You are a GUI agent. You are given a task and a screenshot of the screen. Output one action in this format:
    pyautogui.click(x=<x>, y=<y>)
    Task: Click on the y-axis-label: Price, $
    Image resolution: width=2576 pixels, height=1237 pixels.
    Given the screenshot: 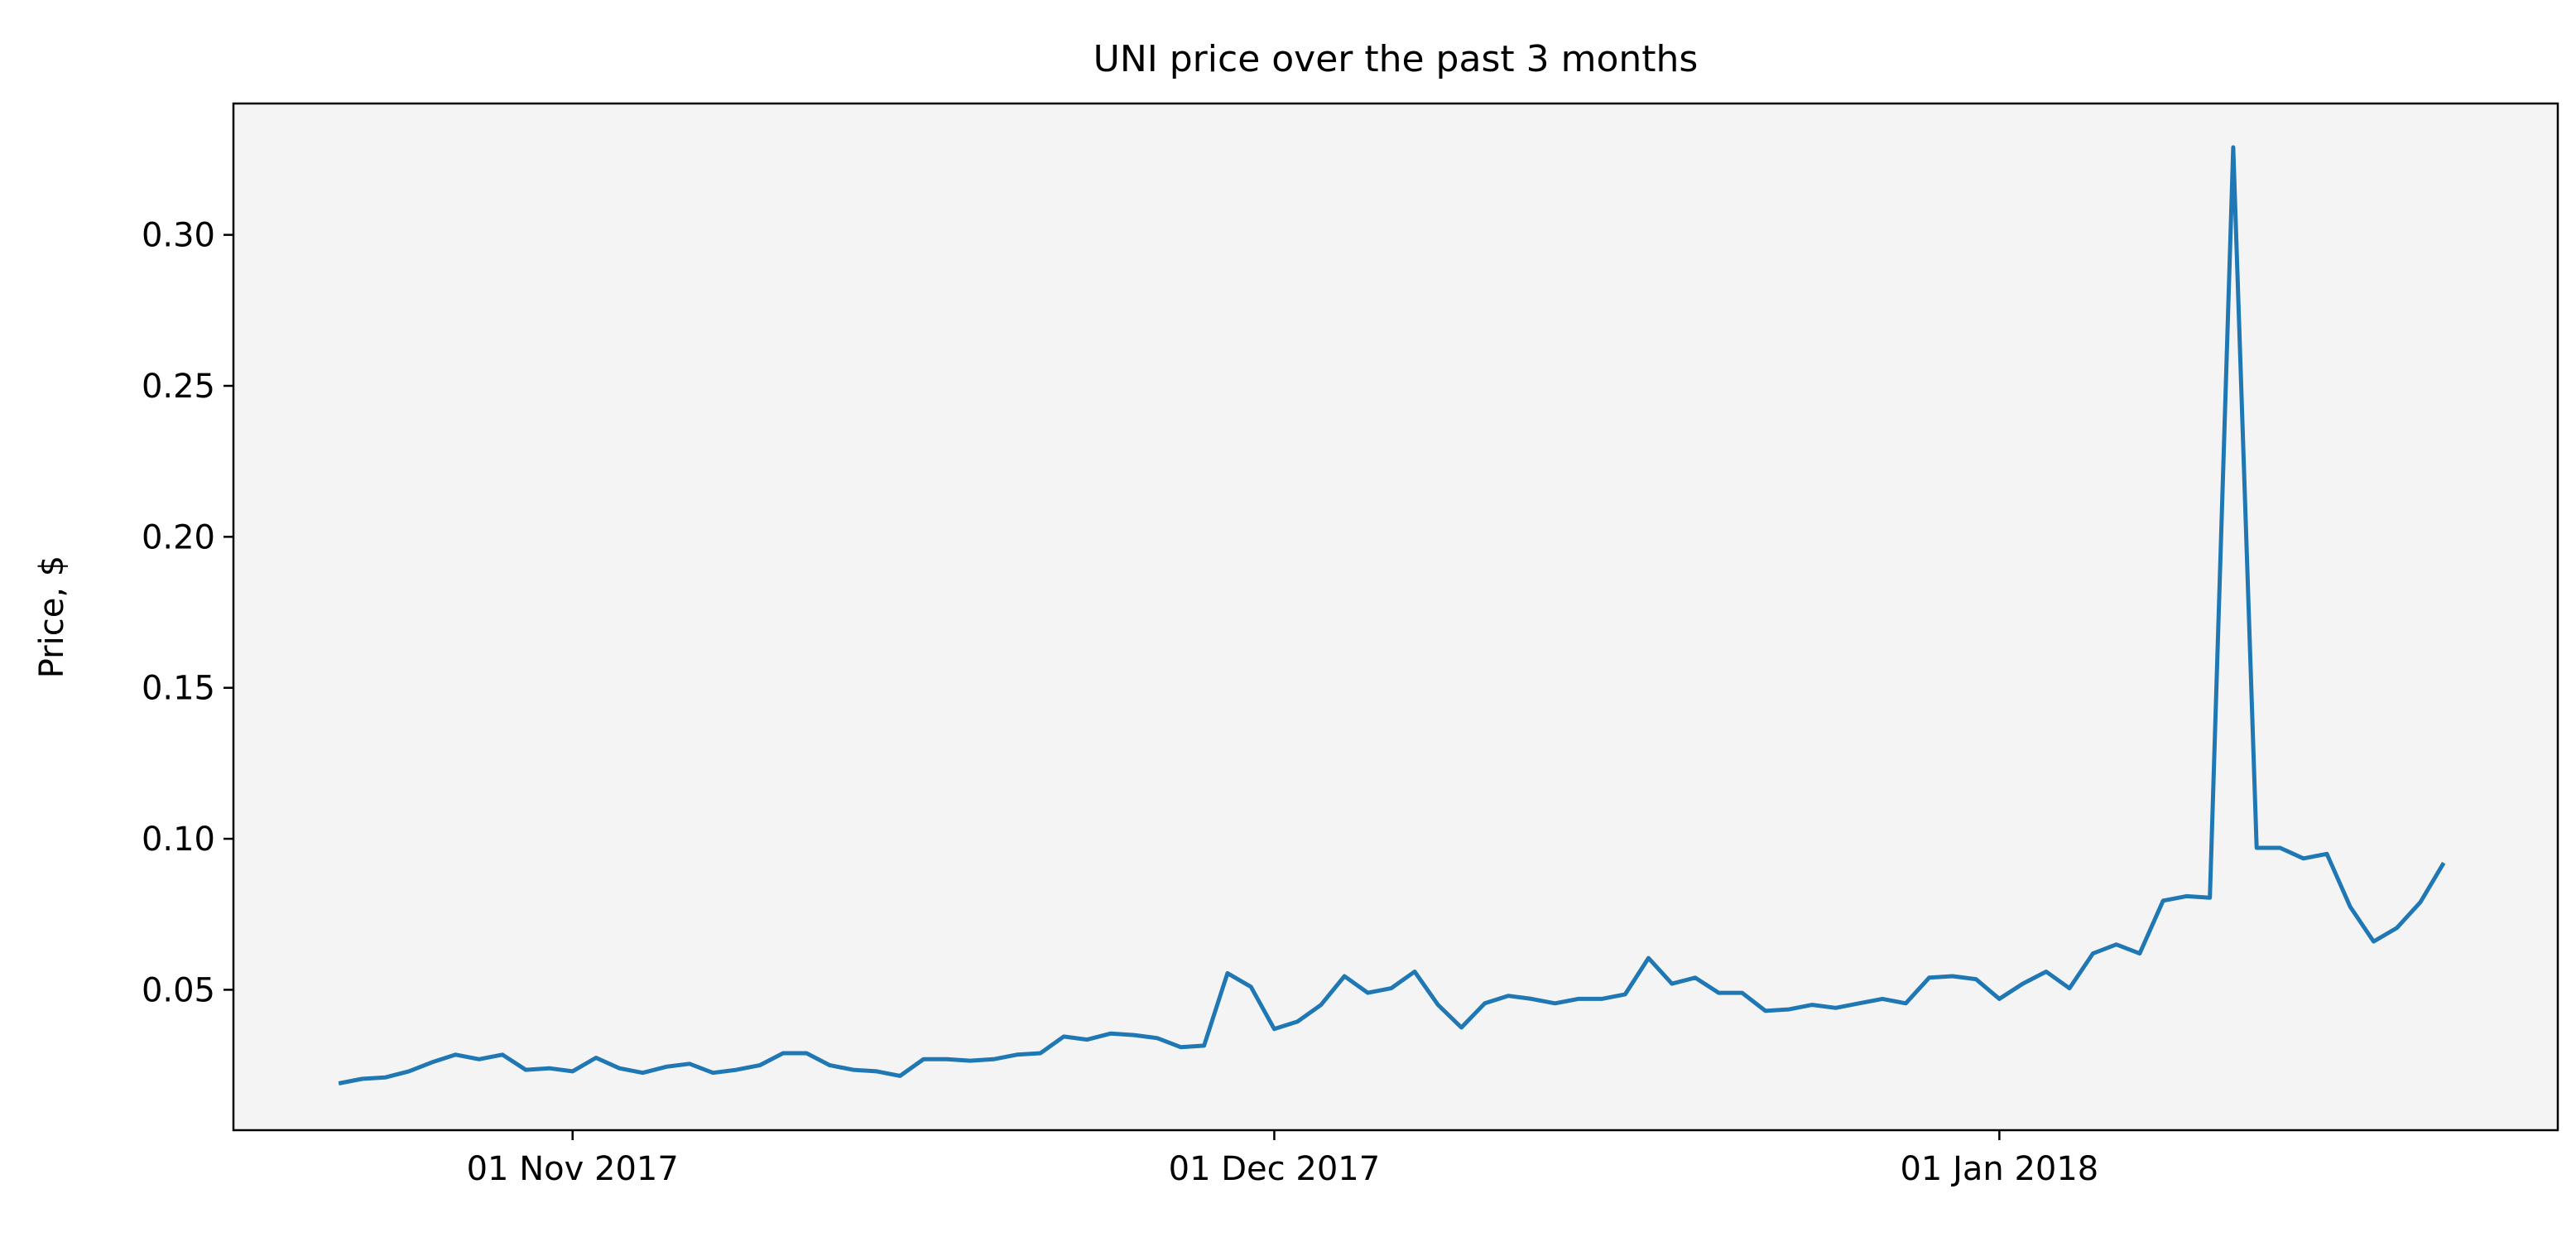 What is the action you would take?
    pyautogui.click(x=52, y=617)
    